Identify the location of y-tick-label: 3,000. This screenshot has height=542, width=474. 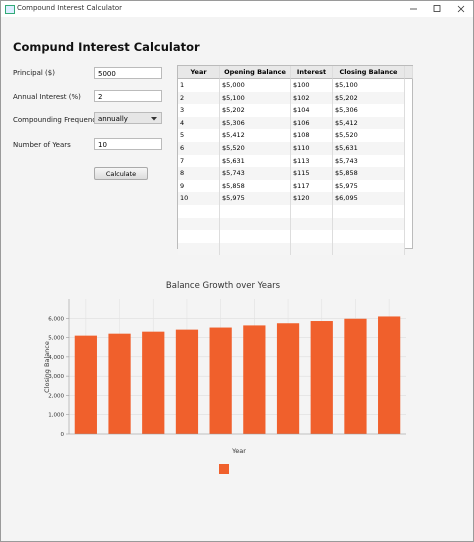
(56, 377).